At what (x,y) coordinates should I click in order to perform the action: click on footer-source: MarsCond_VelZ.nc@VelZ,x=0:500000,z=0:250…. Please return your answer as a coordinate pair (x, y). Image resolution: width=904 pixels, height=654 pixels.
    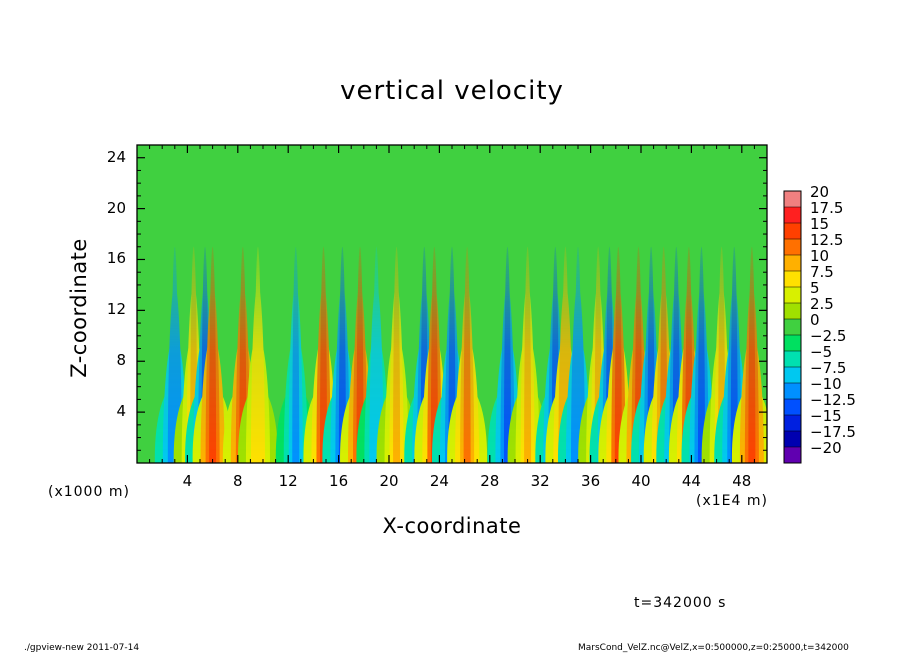
    Looking at the image, I should click on (713, 648).